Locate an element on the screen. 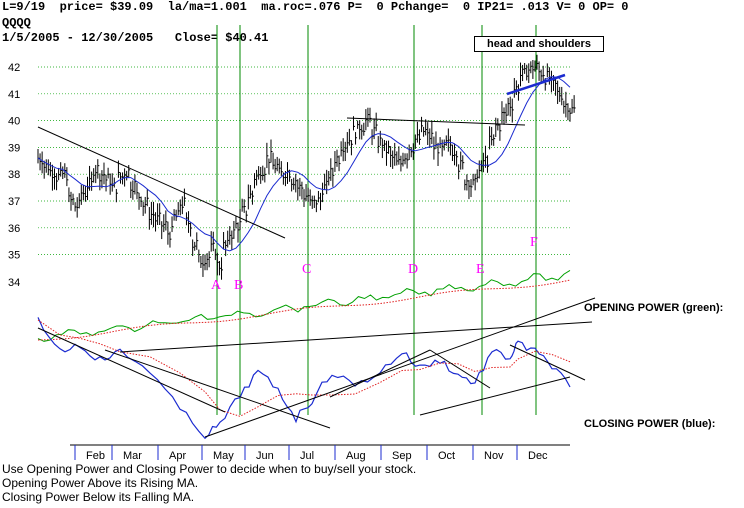 Image resolution: width=744 pixels, height=508 pixels. opening-power-line is located at coordinates (304, 305).